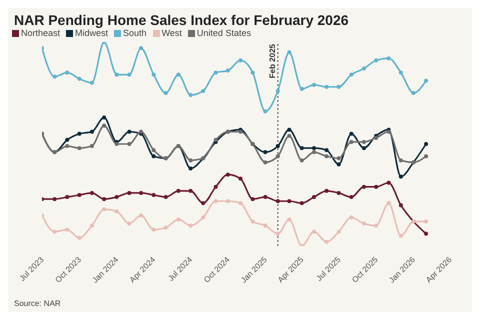 The image size is (480, 320). I want to click on ref-line-label: Feb 2025, so click(272, 60).